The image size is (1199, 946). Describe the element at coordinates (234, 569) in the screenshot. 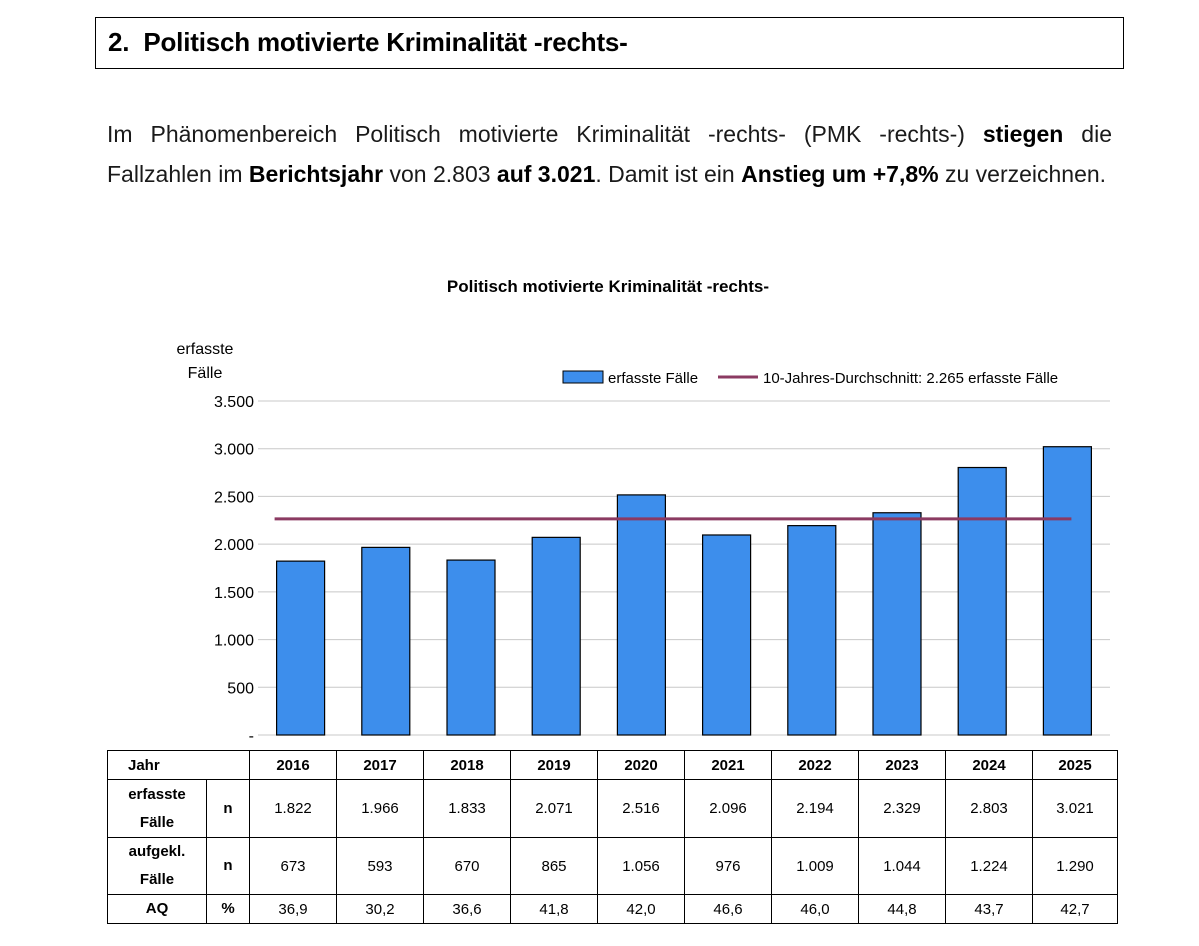

I see `y-axis-ticks: - 500 1.000 1.500 2.000 2.500 3.000 3.500` at that location.